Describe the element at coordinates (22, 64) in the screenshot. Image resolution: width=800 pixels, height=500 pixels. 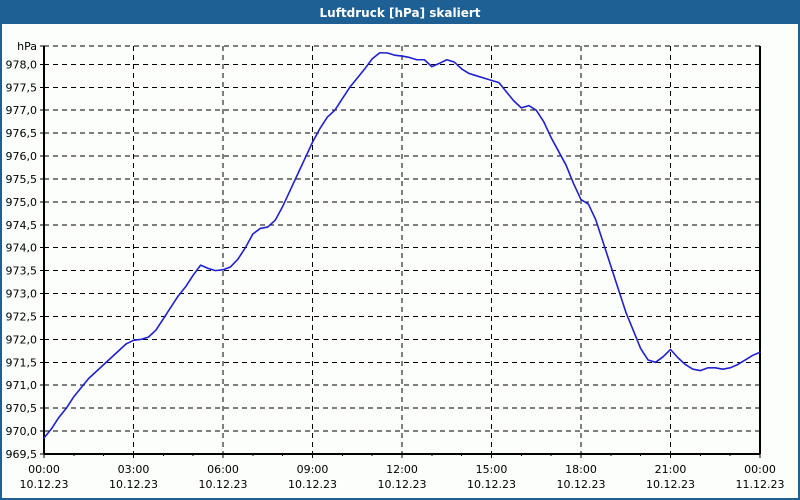
I see `y-tick-label: 978,0` at that location.